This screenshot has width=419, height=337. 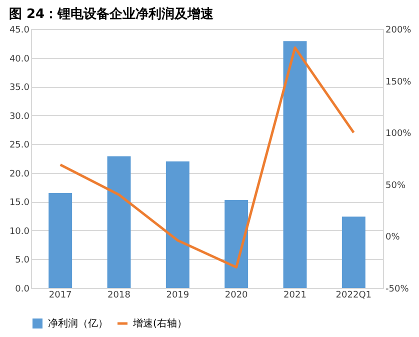 What do you see at coordinates (19, 231) in the screenshot?
I see `y-tick-label: 10.0` at bounding box center [19, 231].